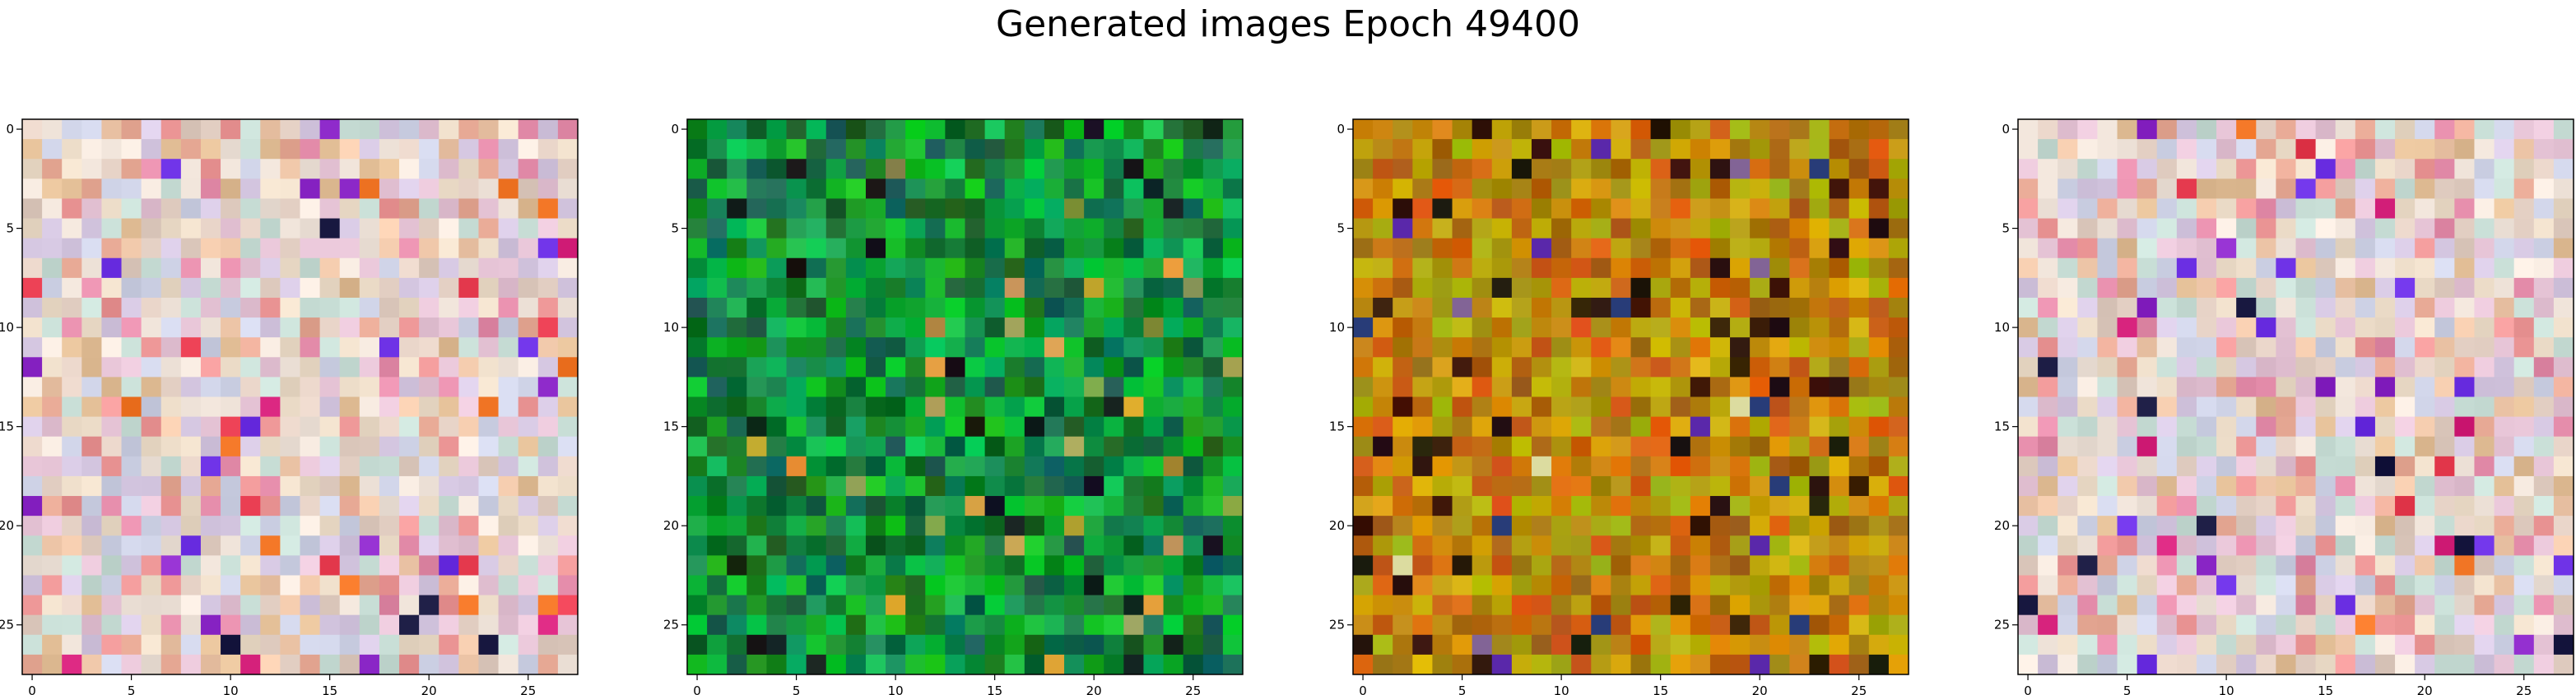 This screenshot has height=695, width=2576. What do you see at coordinates (2226, 689) in the screenshot?
I see `x-tick-label: 10` at bounding box center [2226, 689].